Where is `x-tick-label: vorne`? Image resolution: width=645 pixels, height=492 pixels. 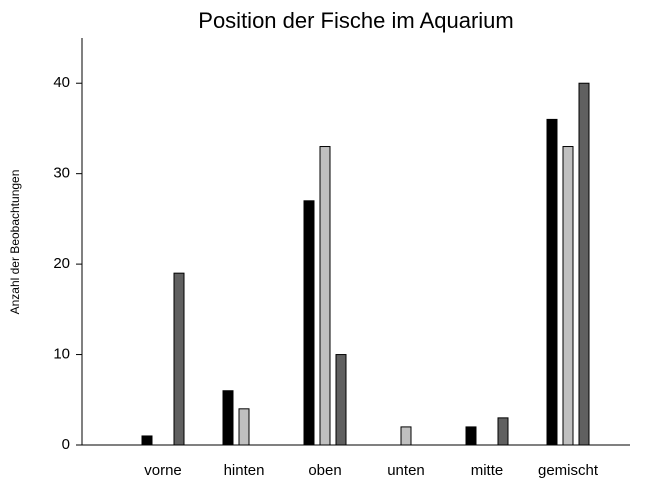 x-tick-label: vorne is located at coordinates (163, 470).